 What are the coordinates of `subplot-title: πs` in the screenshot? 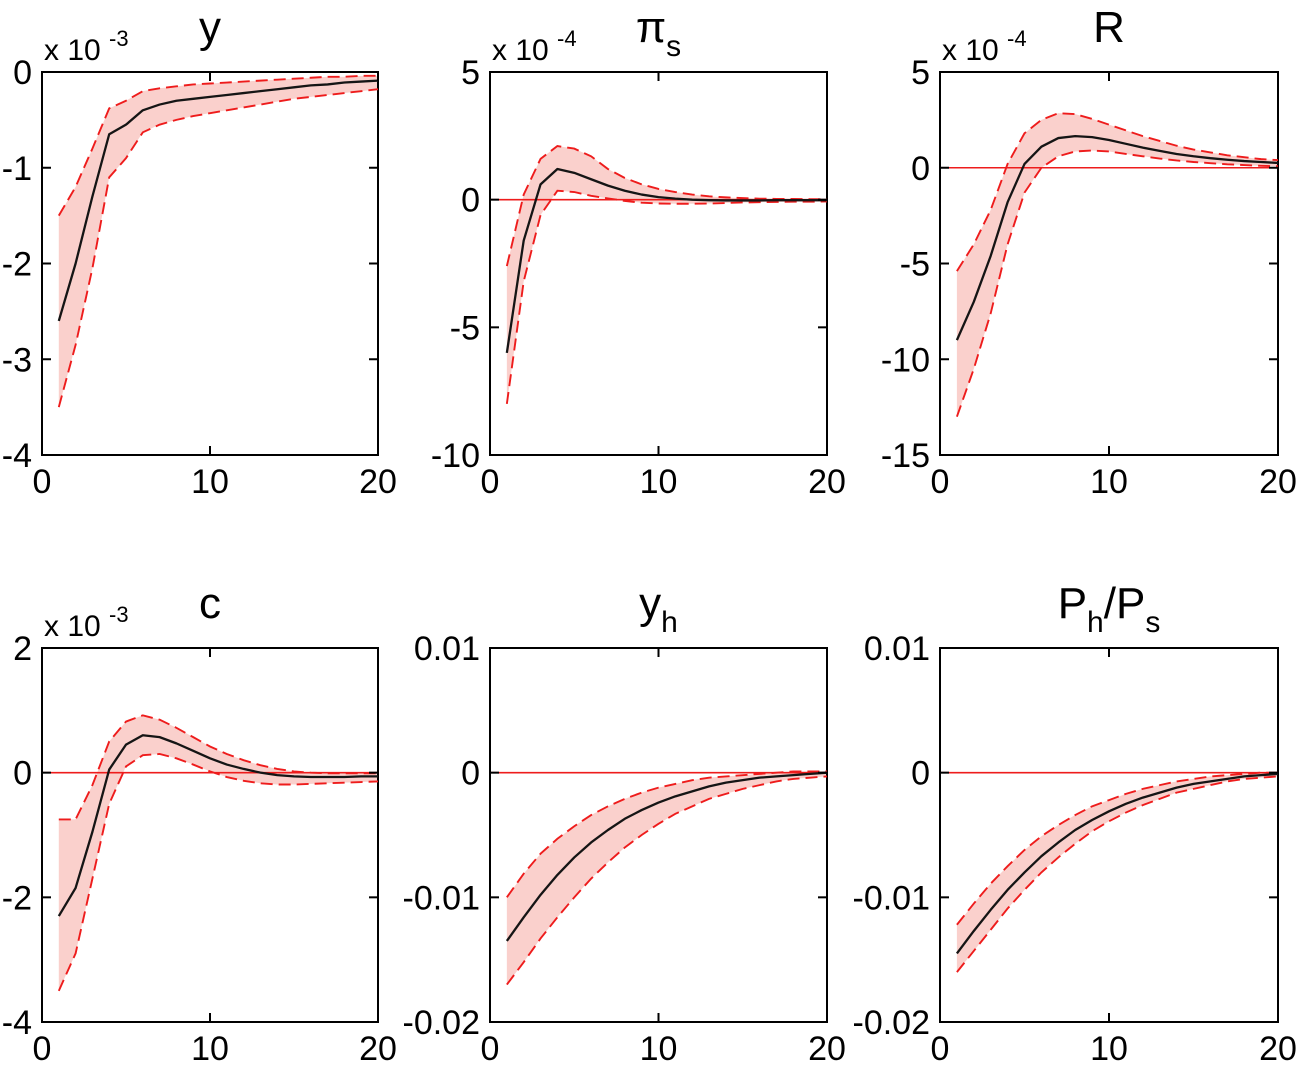 It's located at (658, 33).